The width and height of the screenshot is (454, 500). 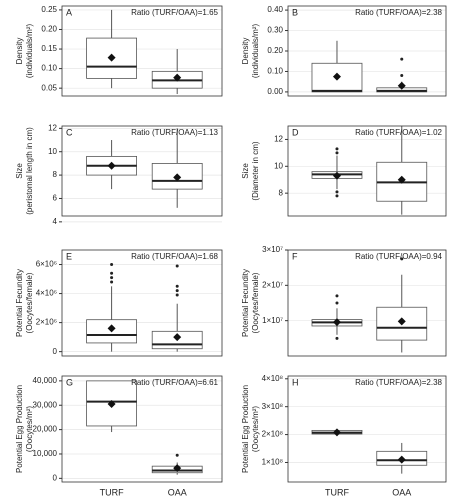 I want to click on y-tick-label: 0.05, so click(x=49, y=87).